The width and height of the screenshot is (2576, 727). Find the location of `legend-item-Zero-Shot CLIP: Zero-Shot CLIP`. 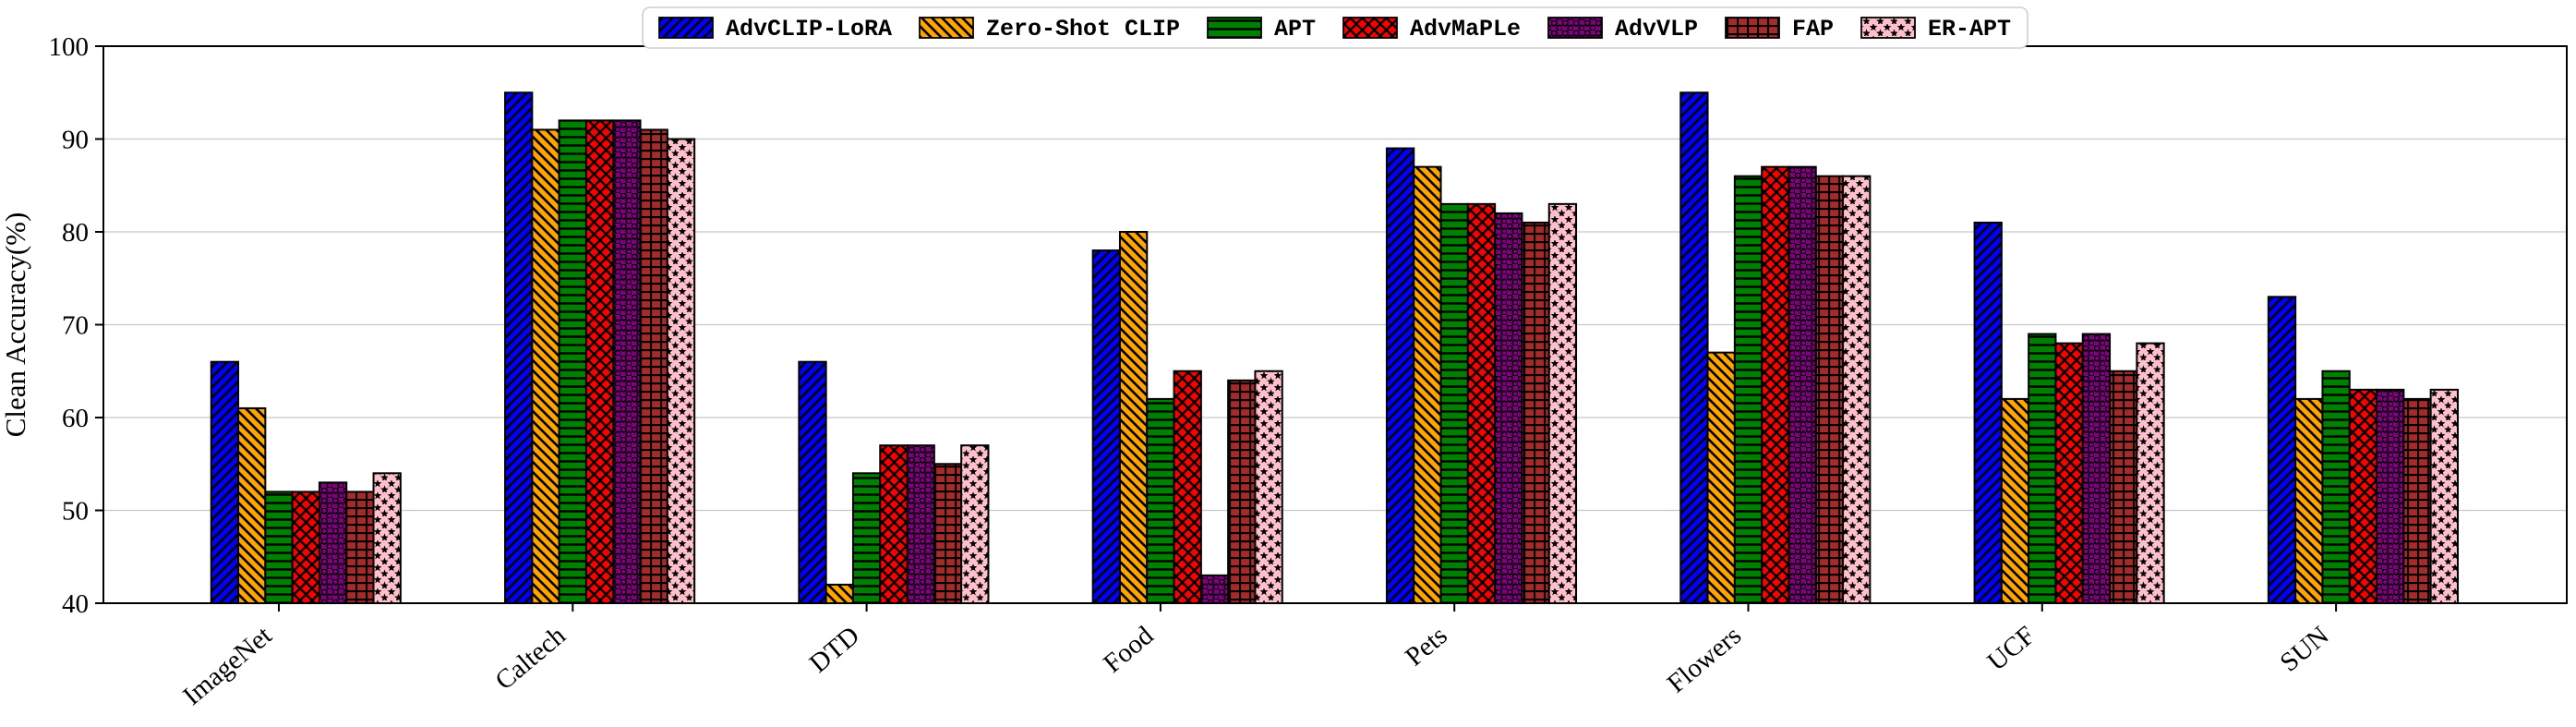

legend-item-Zero-Shot CLIP: Zero-Shot CLIP is located at coordinates (1049, 29).